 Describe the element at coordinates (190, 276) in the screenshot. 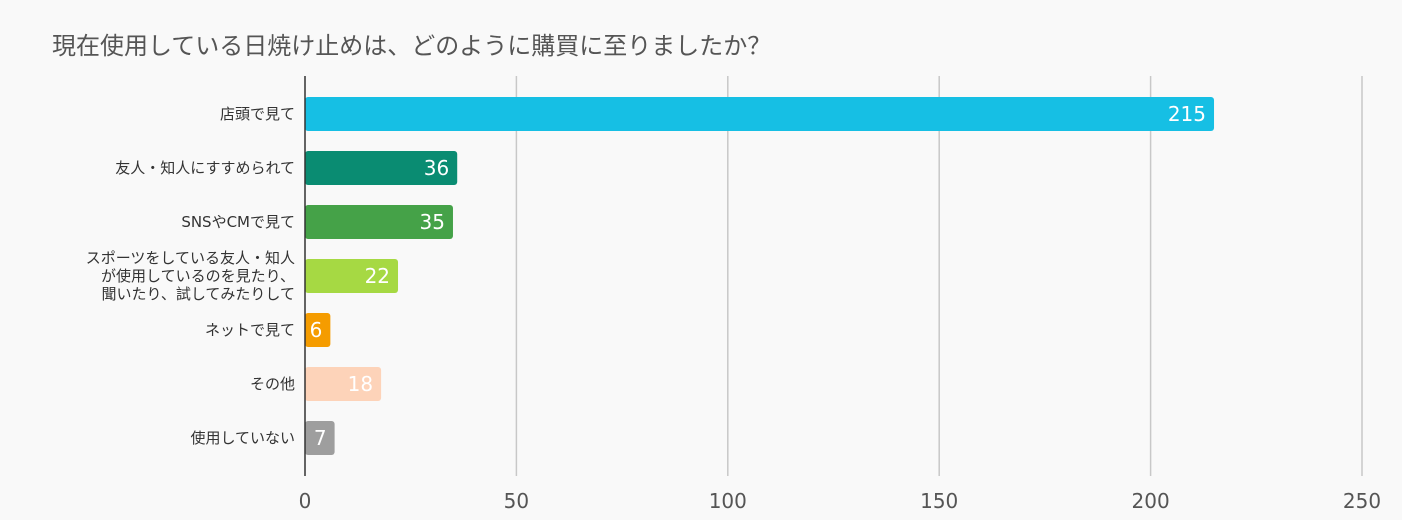

I see `category-label: スポーツをしている友人・知人が使用しているのを見たり、聞いたり、試してみたりして` at that location.